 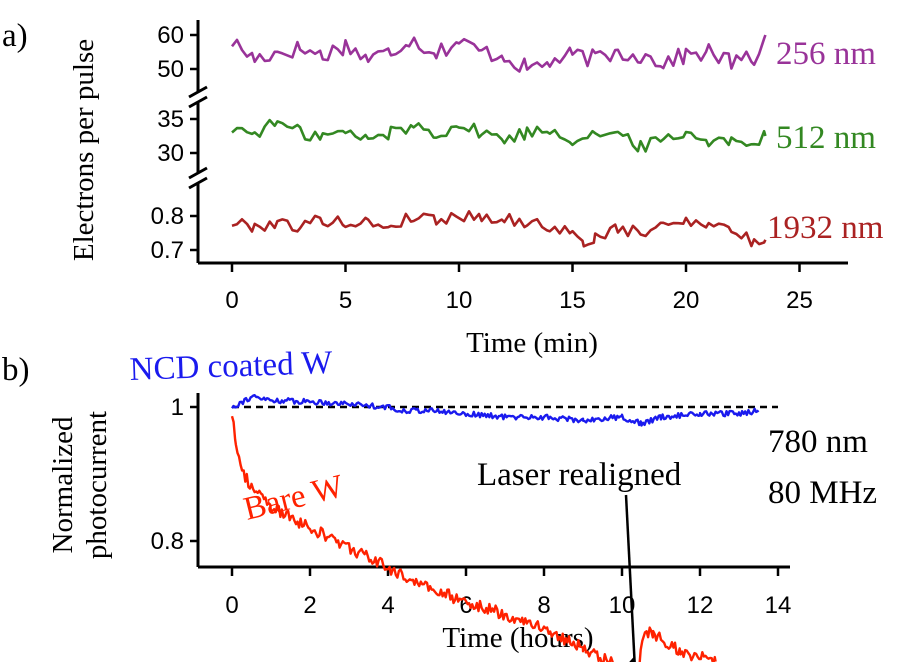 What do you see at coordinates (15, 36) in the screenshot?
I see `panel-a-label: a)` at bounding box center [15, 36].